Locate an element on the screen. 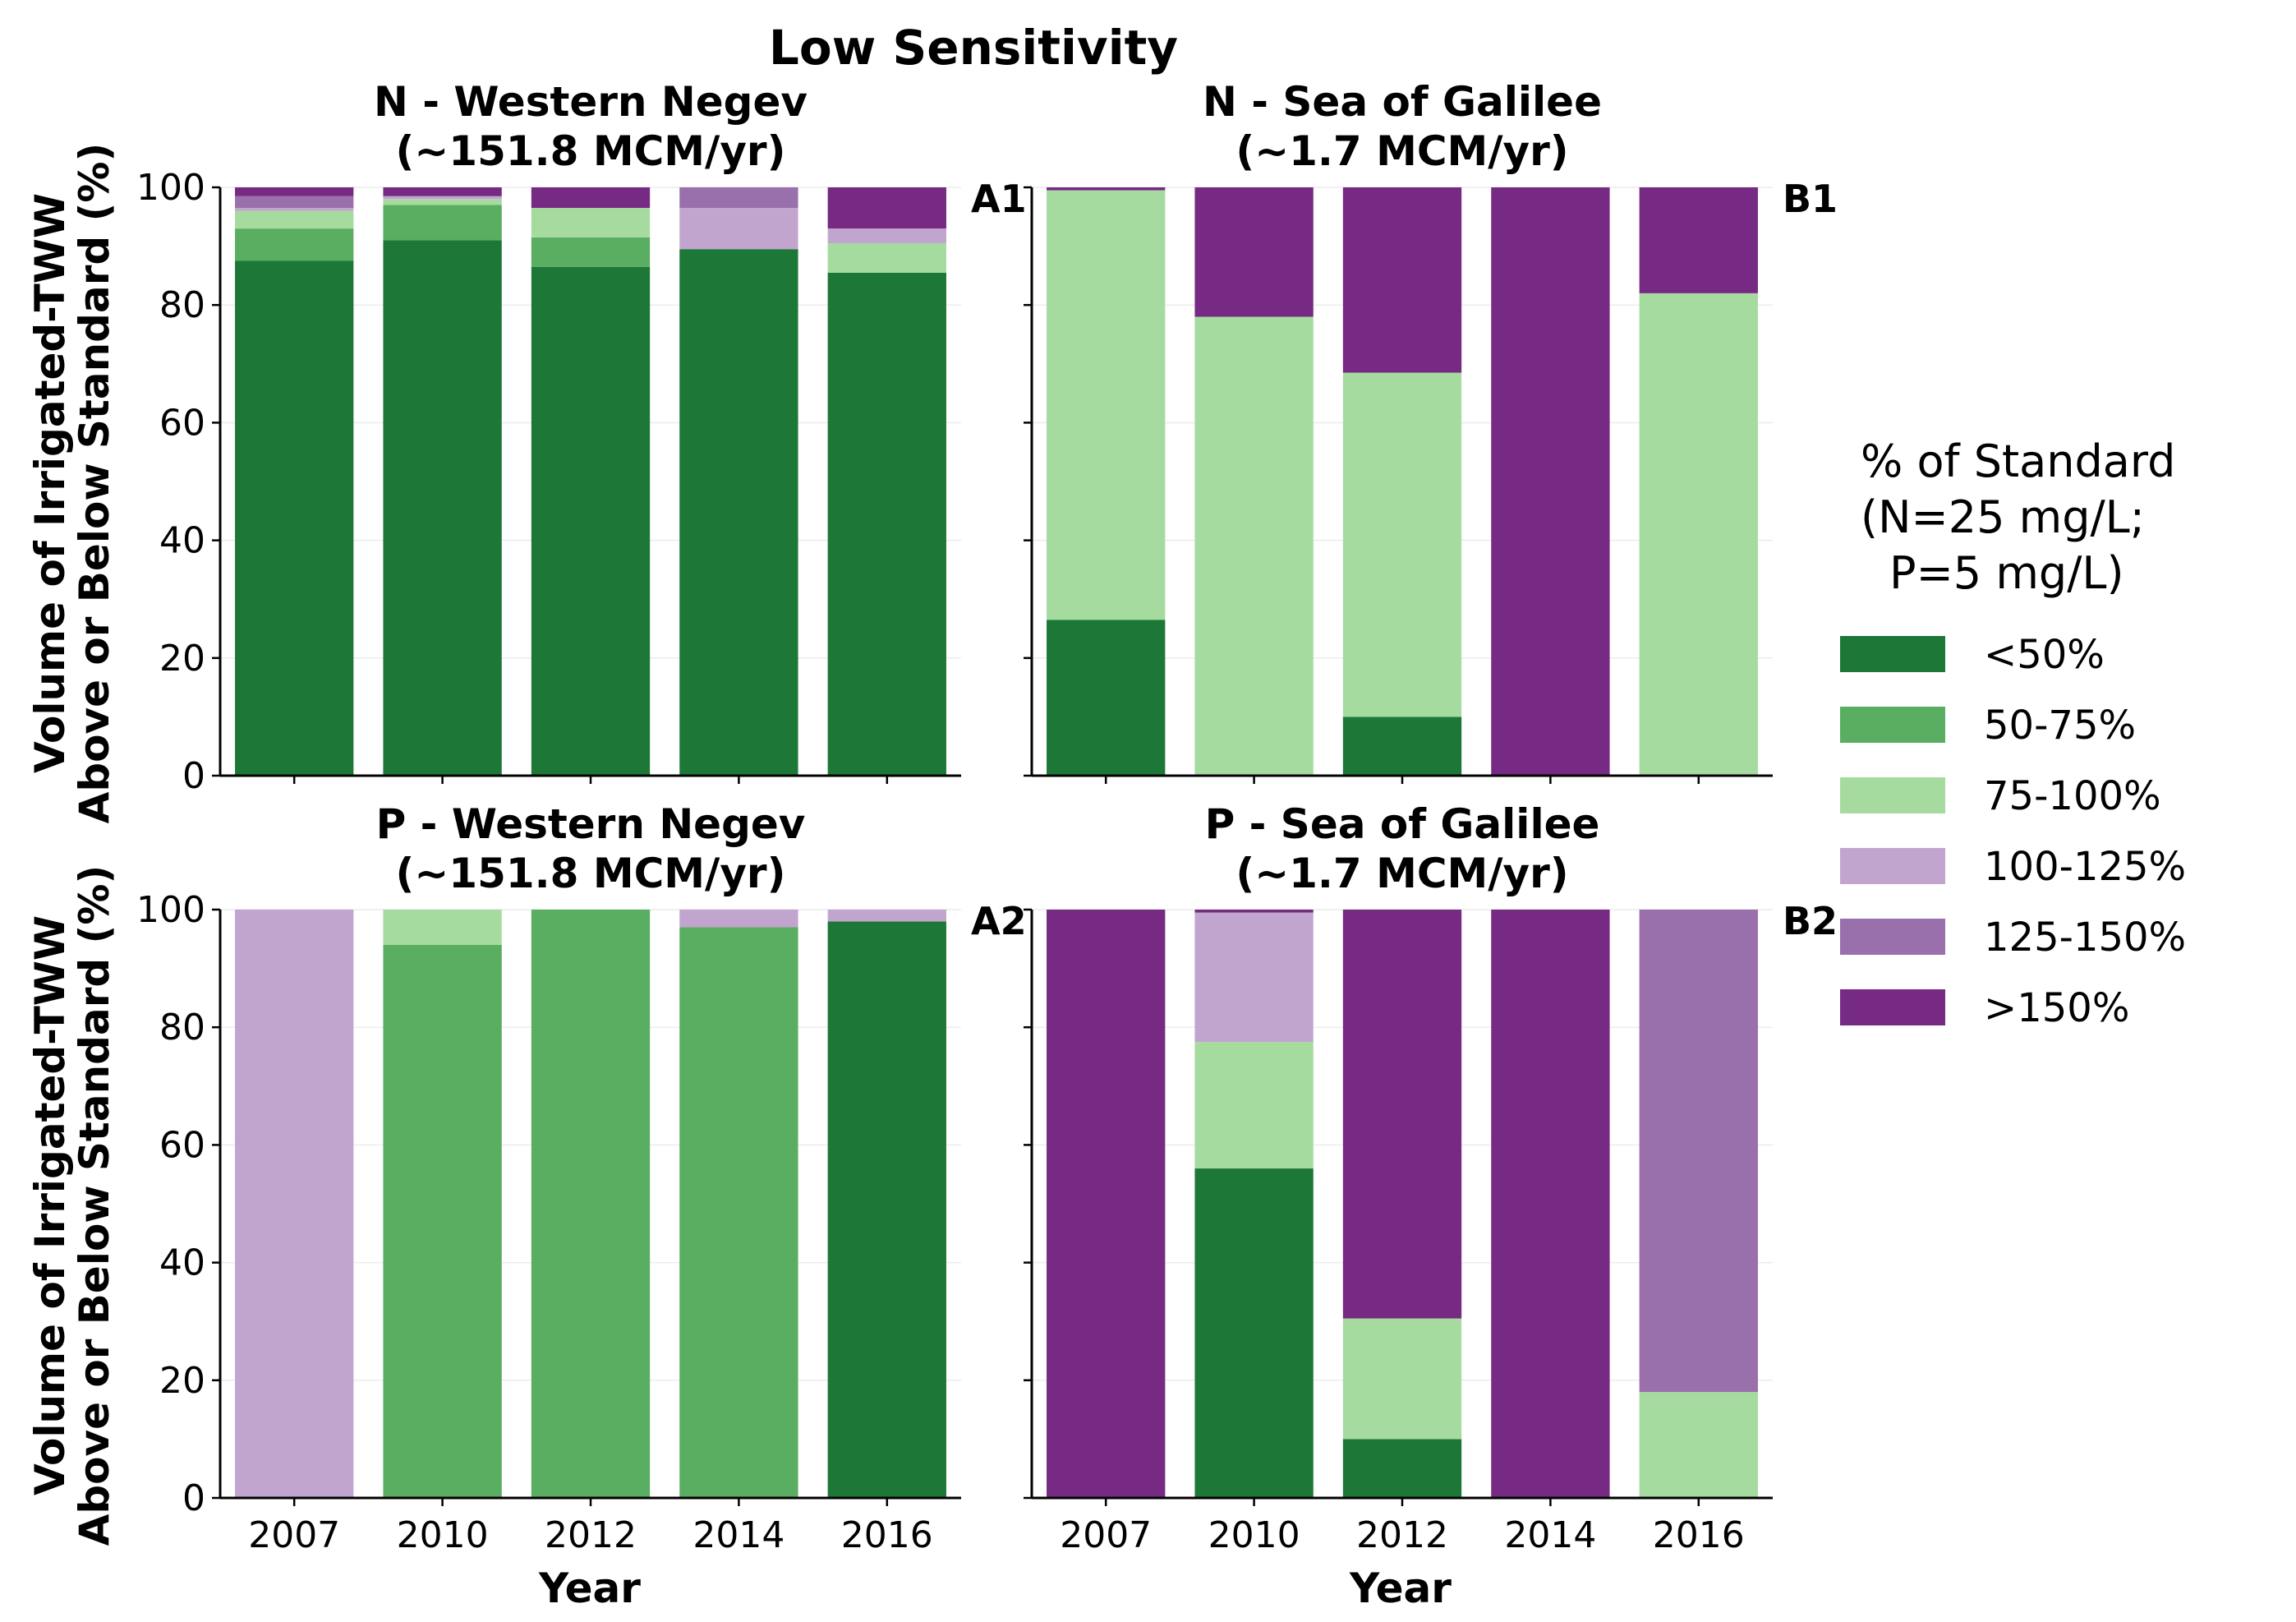 The height and width of the screenshot is (1622, 2296). y-axis-label-bottom-line-1: Volume of Irrigated-TWW is located at coordinates (50, 1205).